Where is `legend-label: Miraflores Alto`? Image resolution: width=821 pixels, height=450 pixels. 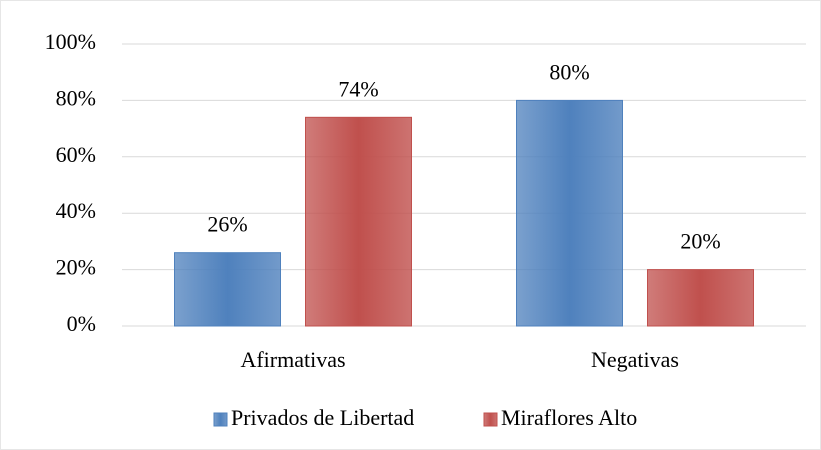 legend-label: Miraflores Alto is located at coordinates (569, 417).